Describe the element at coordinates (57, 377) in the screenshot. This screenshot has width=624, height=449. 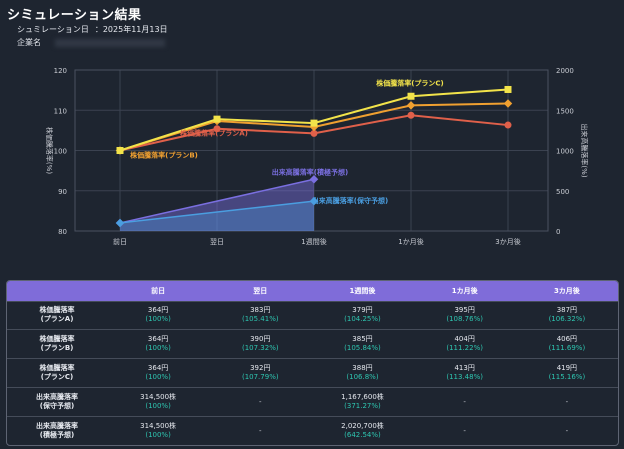
I see `row-label-sub: (プランC)` at that location.